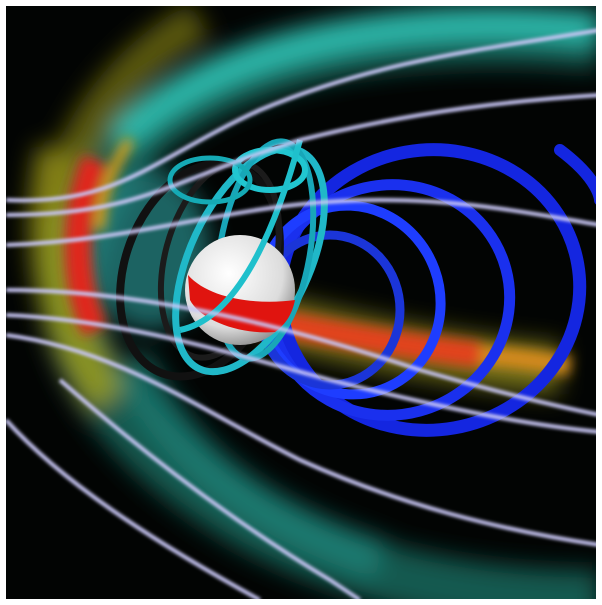  Describe the element at coordinates (241, 236) in the screenshot. I see `field-line` at that location.